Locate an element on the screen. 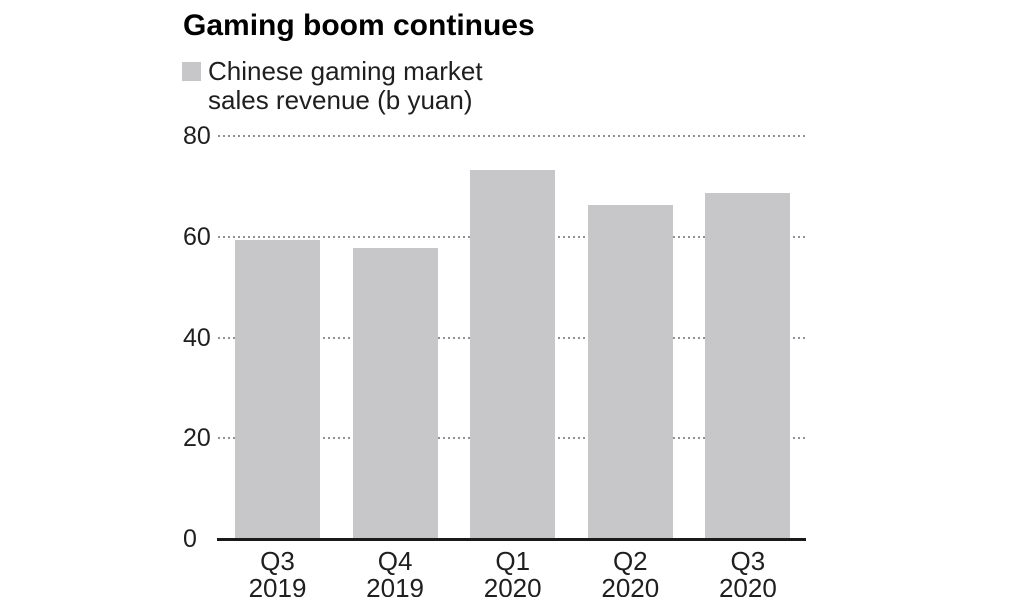  x-axis-tick-q1-2020: Q1 2020 is located at coordinates (513, 572).